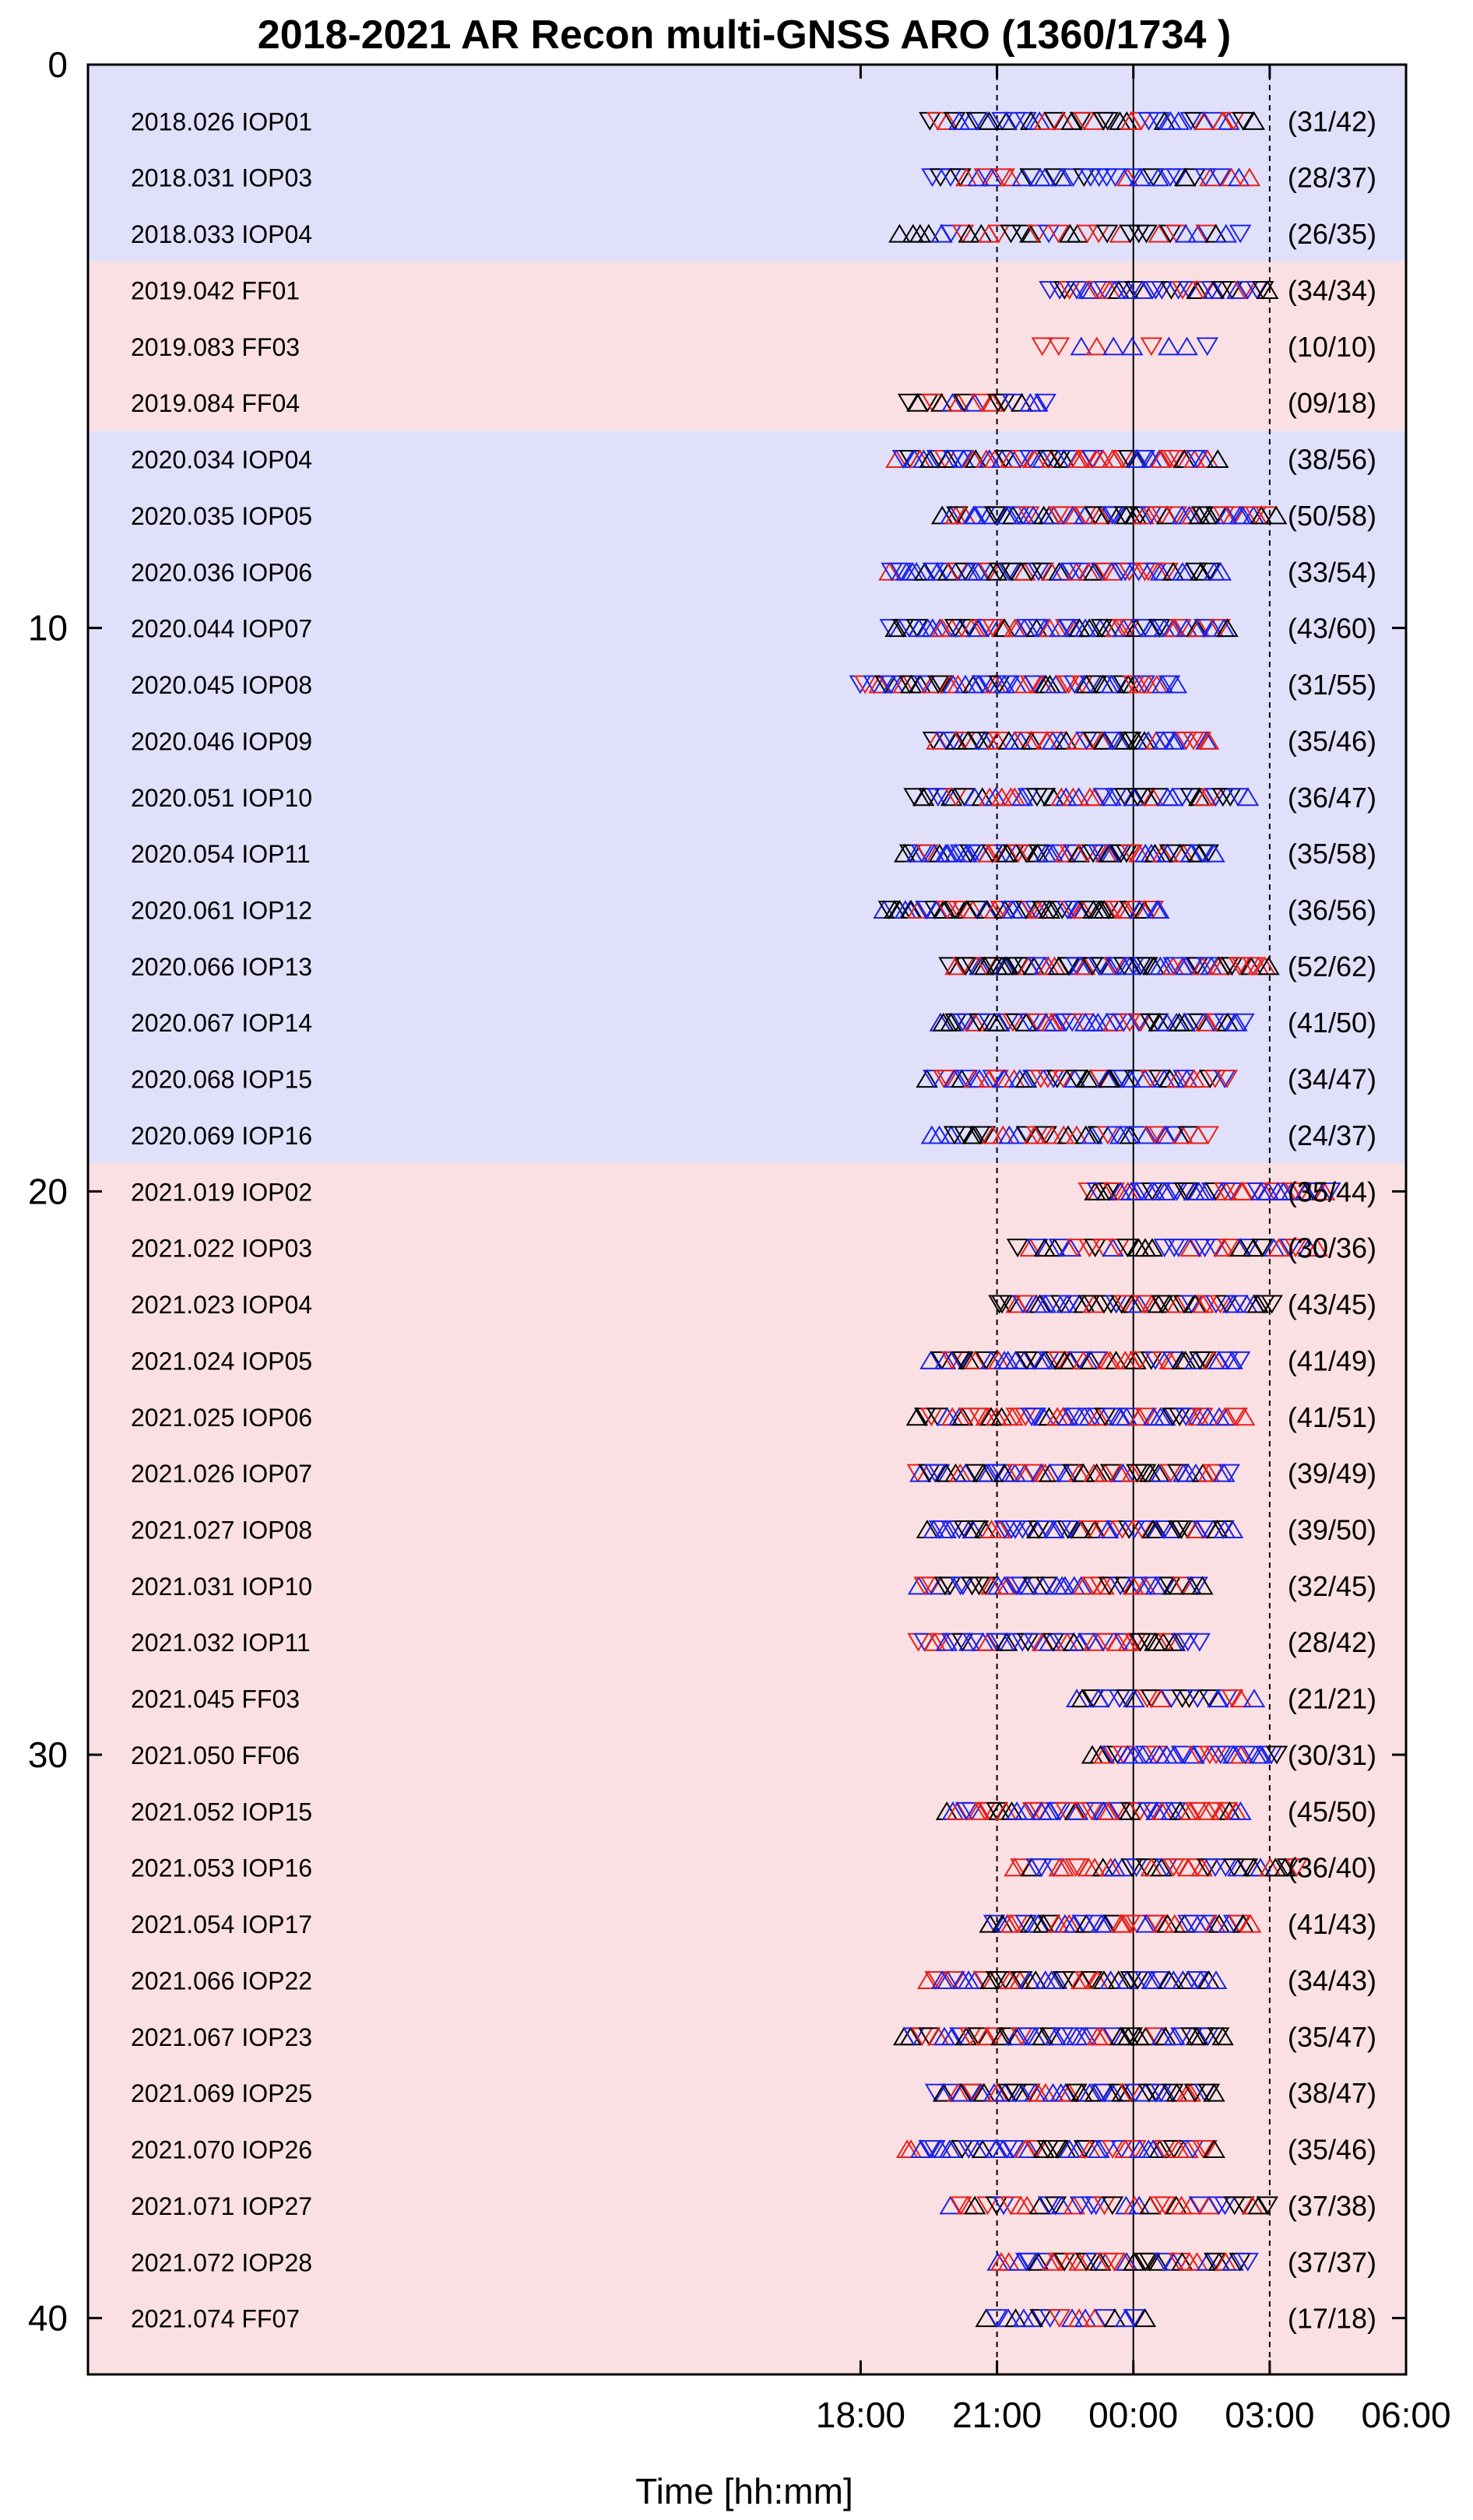 The height and width of the screenshot is (2520, 1473). What do you see at coordinates (1332, 967) in the screenshot?
I see `row-count: (52/62)` at bounding box center [1332, 967].